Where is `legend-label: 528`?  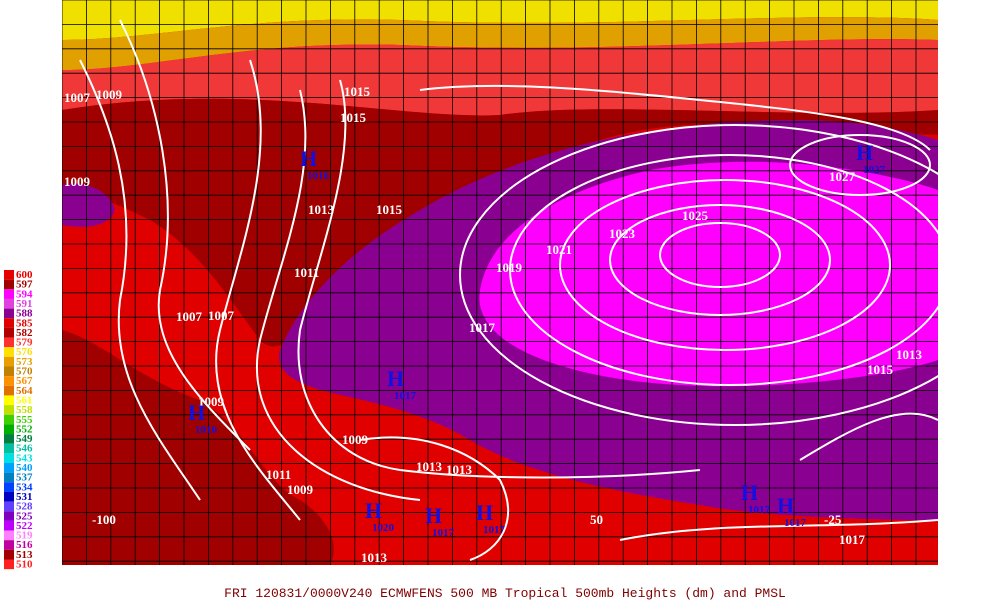
legend-label: 528 is located at coordinates (24, 507).